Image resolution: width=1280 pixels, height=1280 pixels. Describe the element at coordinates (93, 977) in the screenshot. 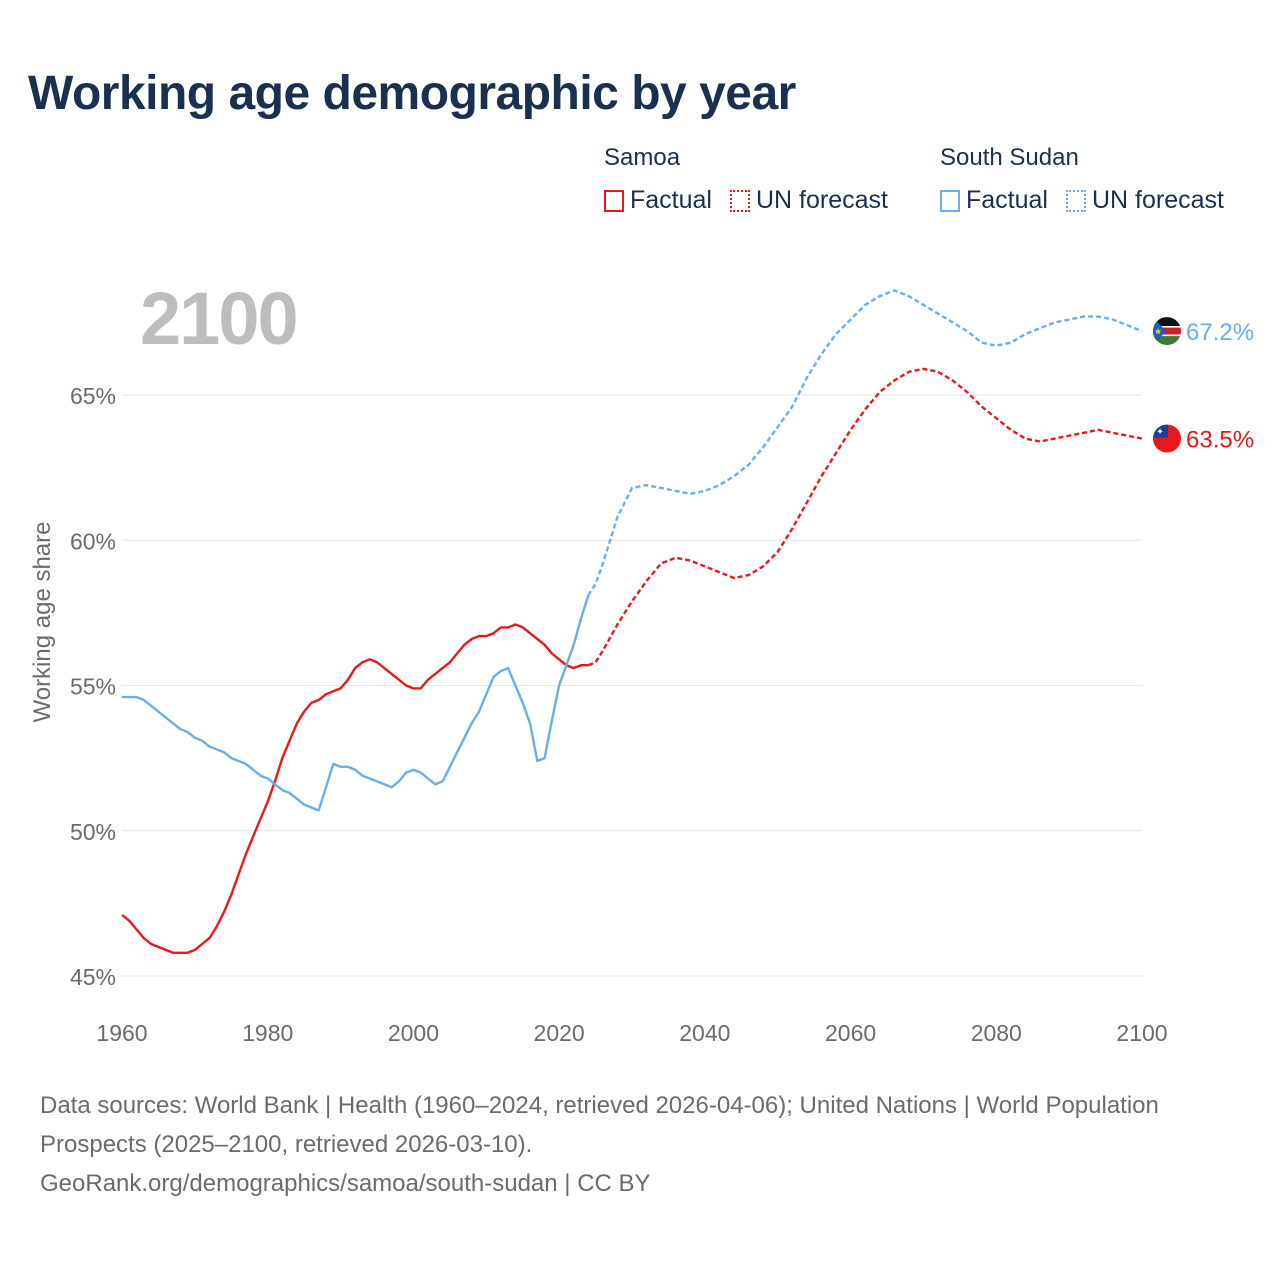

I see `y-tick-label: 45%` at that location.